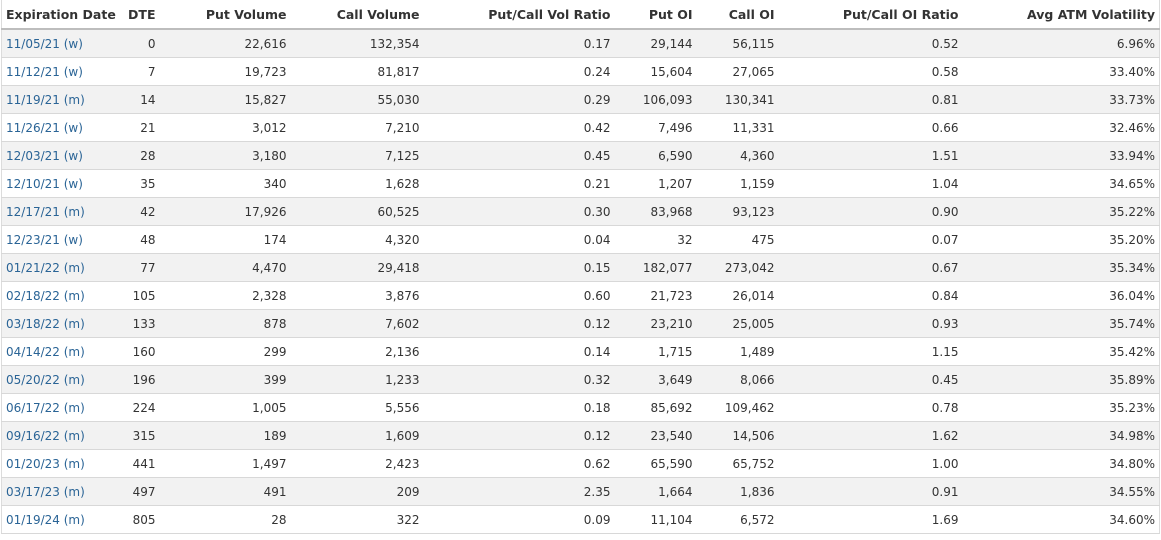 The image size is (1161, 540). I want to click on expiration-date-link: 01/21/22 (m), so click(45, 267).